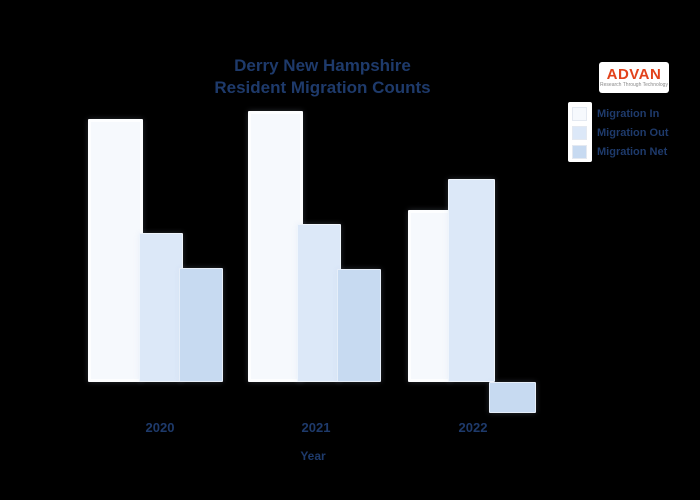 The image size is (700, 500). I want to click on x-tick-2020: 2020, so click(160, 427).